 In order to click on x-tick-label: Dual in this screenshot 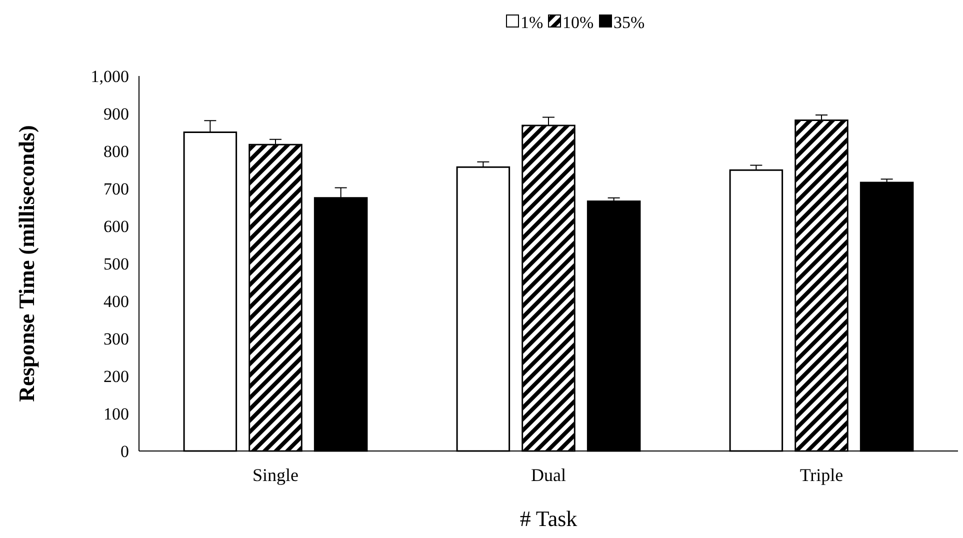, I will do `click(548, 475)`.